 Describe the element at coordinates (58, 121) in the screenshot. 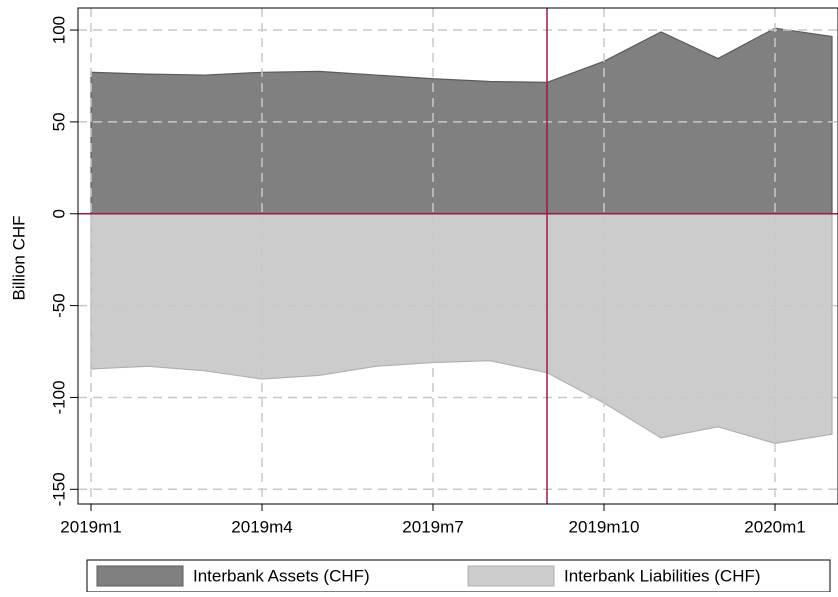

I see `y-tick-label: 50` at that location.